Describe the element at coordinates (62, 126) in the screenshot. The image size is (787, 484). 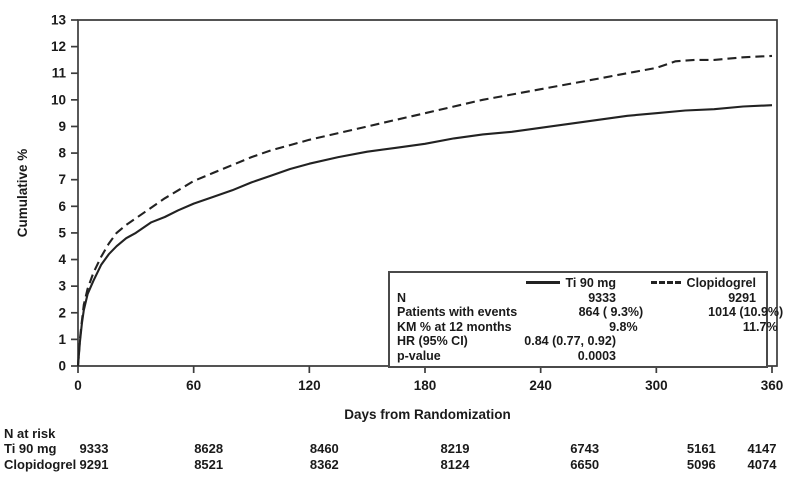
I see `y-tick-label: 9` at that location.